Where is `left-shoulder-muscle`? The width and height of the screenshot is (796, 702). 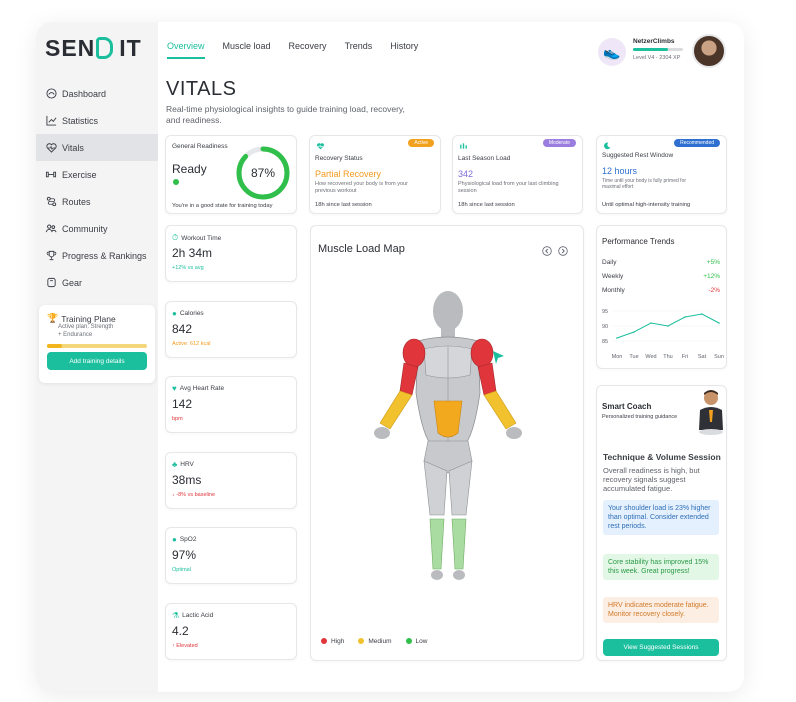
left-shoulder-muscle is located at coordinates (414, 353).